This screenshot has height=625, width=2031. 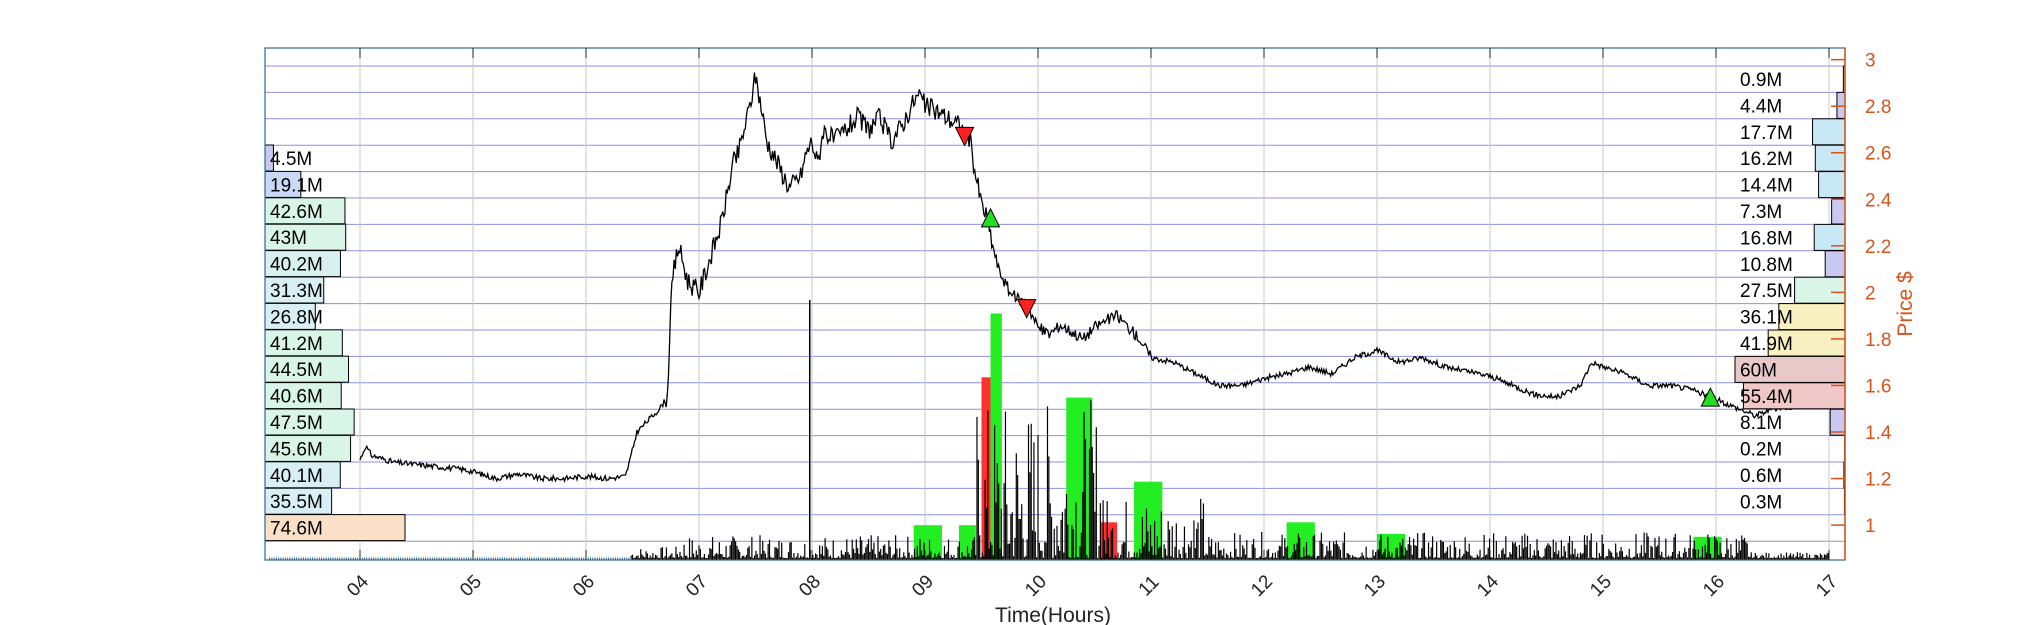 What do you see at coordinates (1878, 433) in the screenshot?
I see `price-tick-label: 1.4` at bounding box center [1878, 433].